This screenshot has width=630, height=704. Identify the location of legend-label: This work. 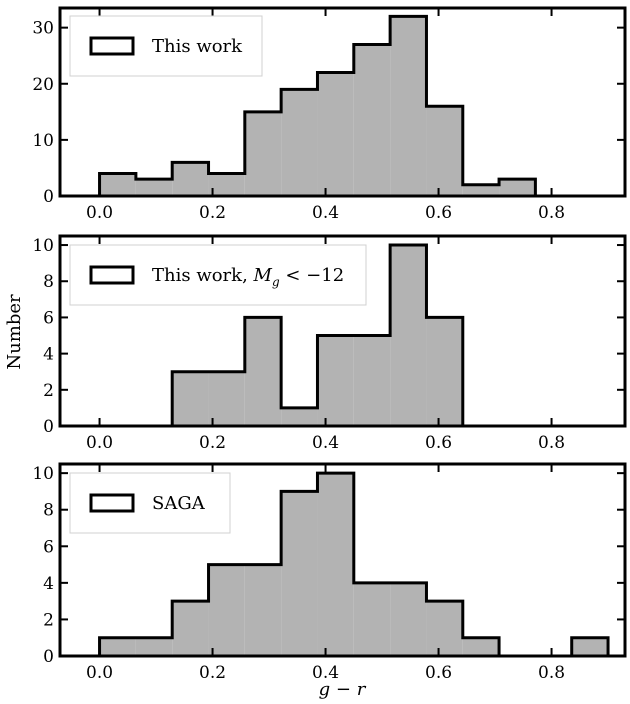
(197, 46).